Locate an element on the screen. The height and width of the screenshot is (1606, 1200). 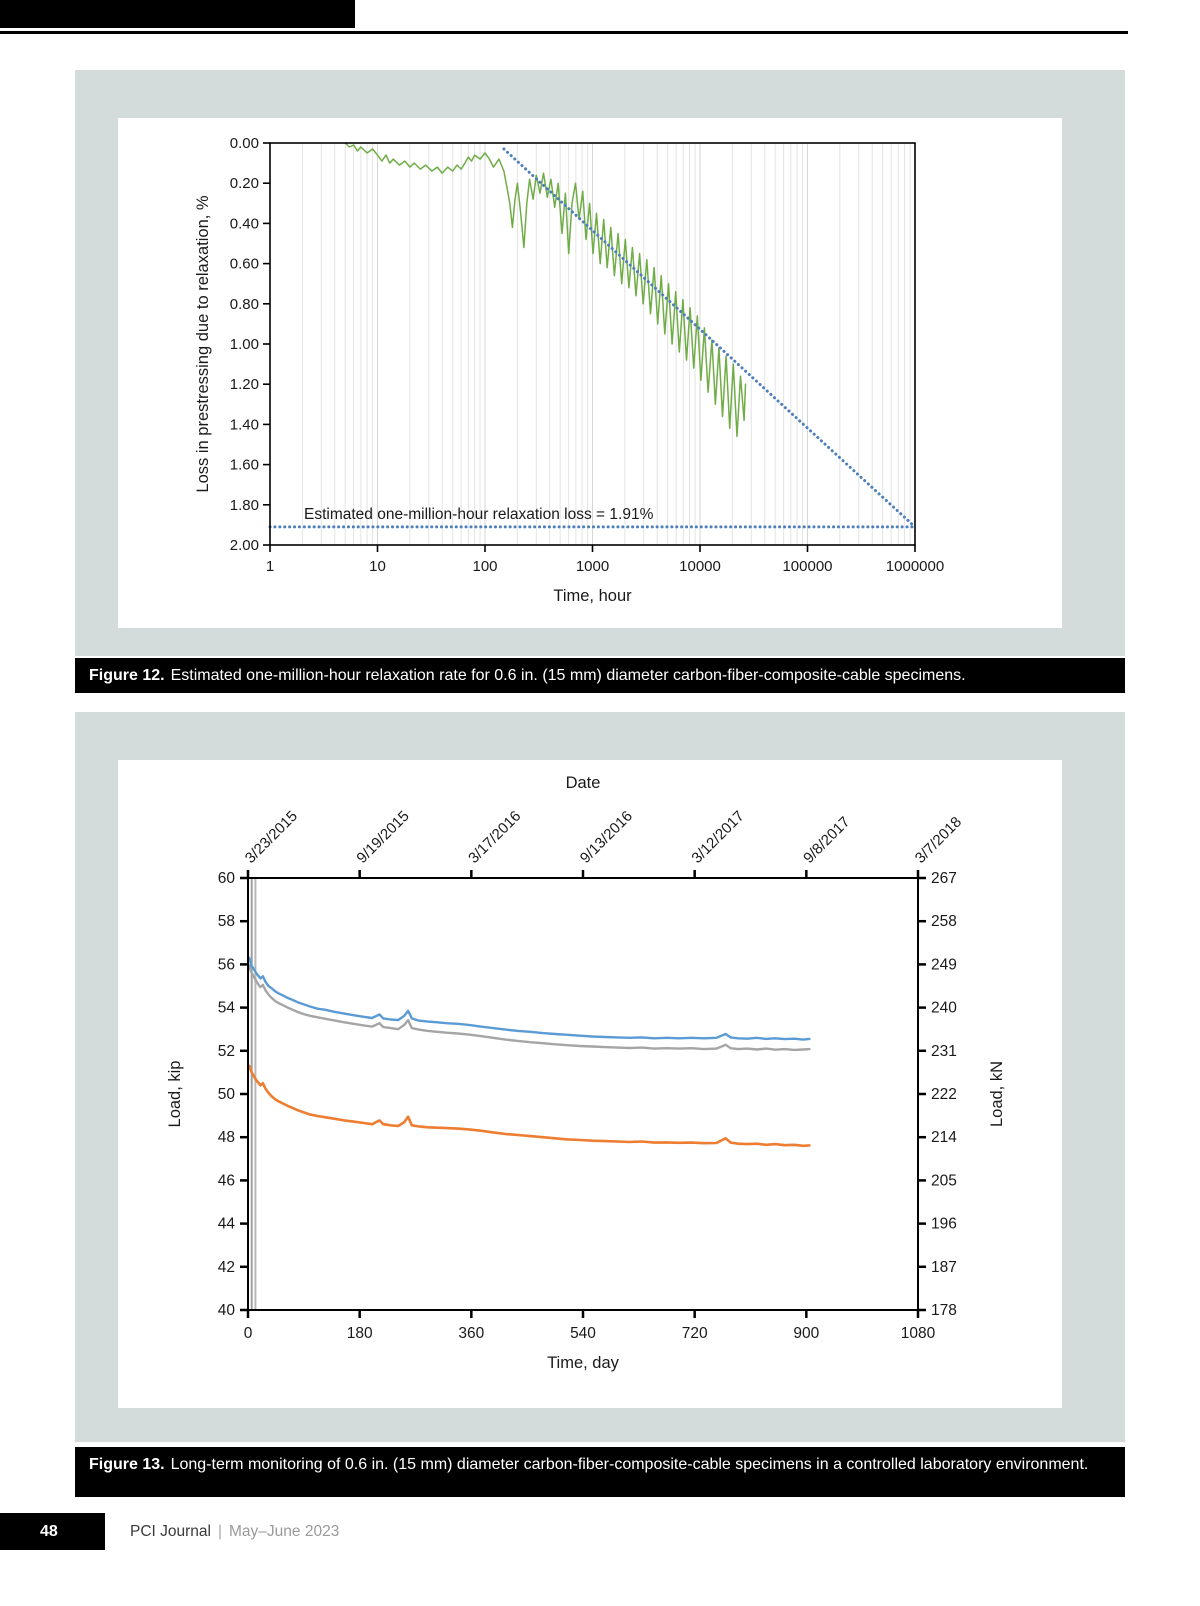
fig13-ylabel-left: Load, kip is located at coordinates (175, 1094).